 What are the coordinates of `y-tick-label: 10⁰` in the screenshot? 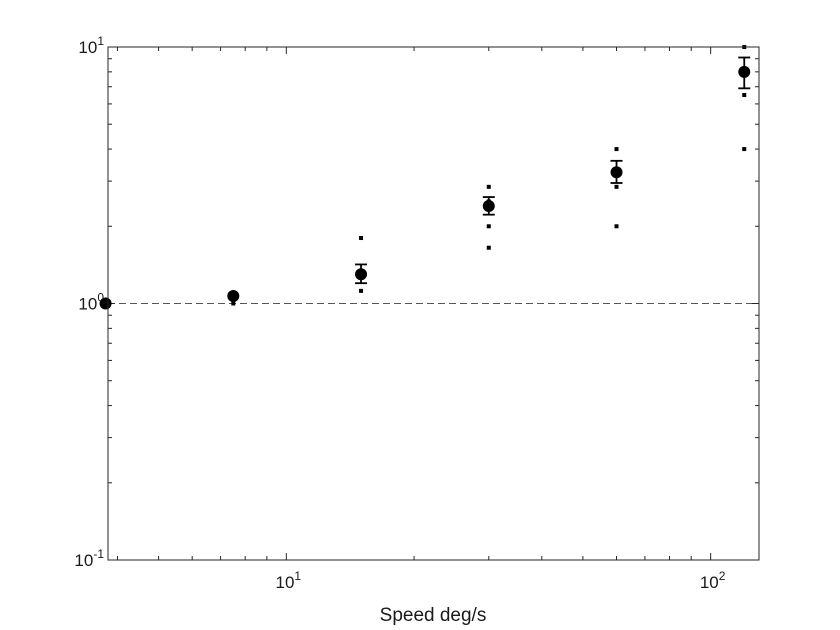 It's located at (91, 302).